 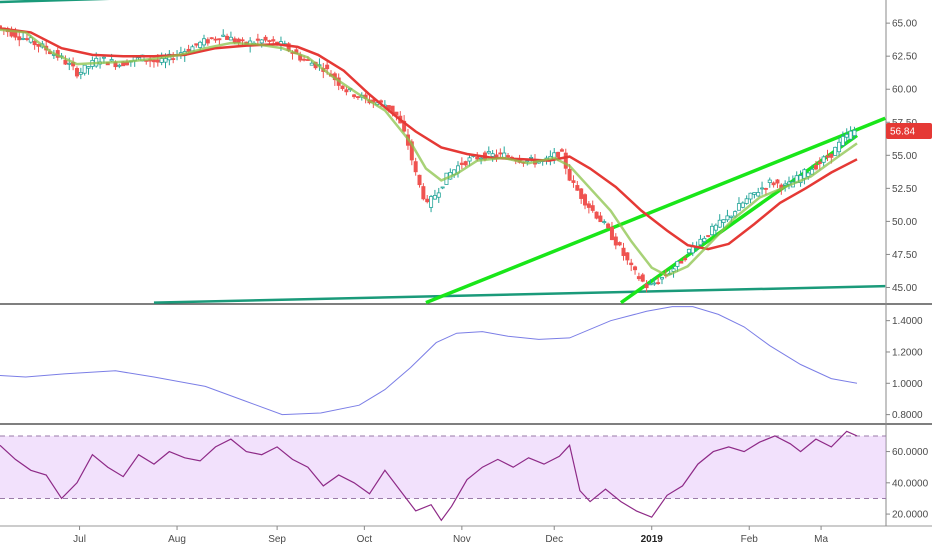 What do you see at coordinates (904, 368) in the screenshot?
I see `indicator-y-axis: 1.4000 1.2000 1.0000 0.8000` at bounding box center [904, 368].